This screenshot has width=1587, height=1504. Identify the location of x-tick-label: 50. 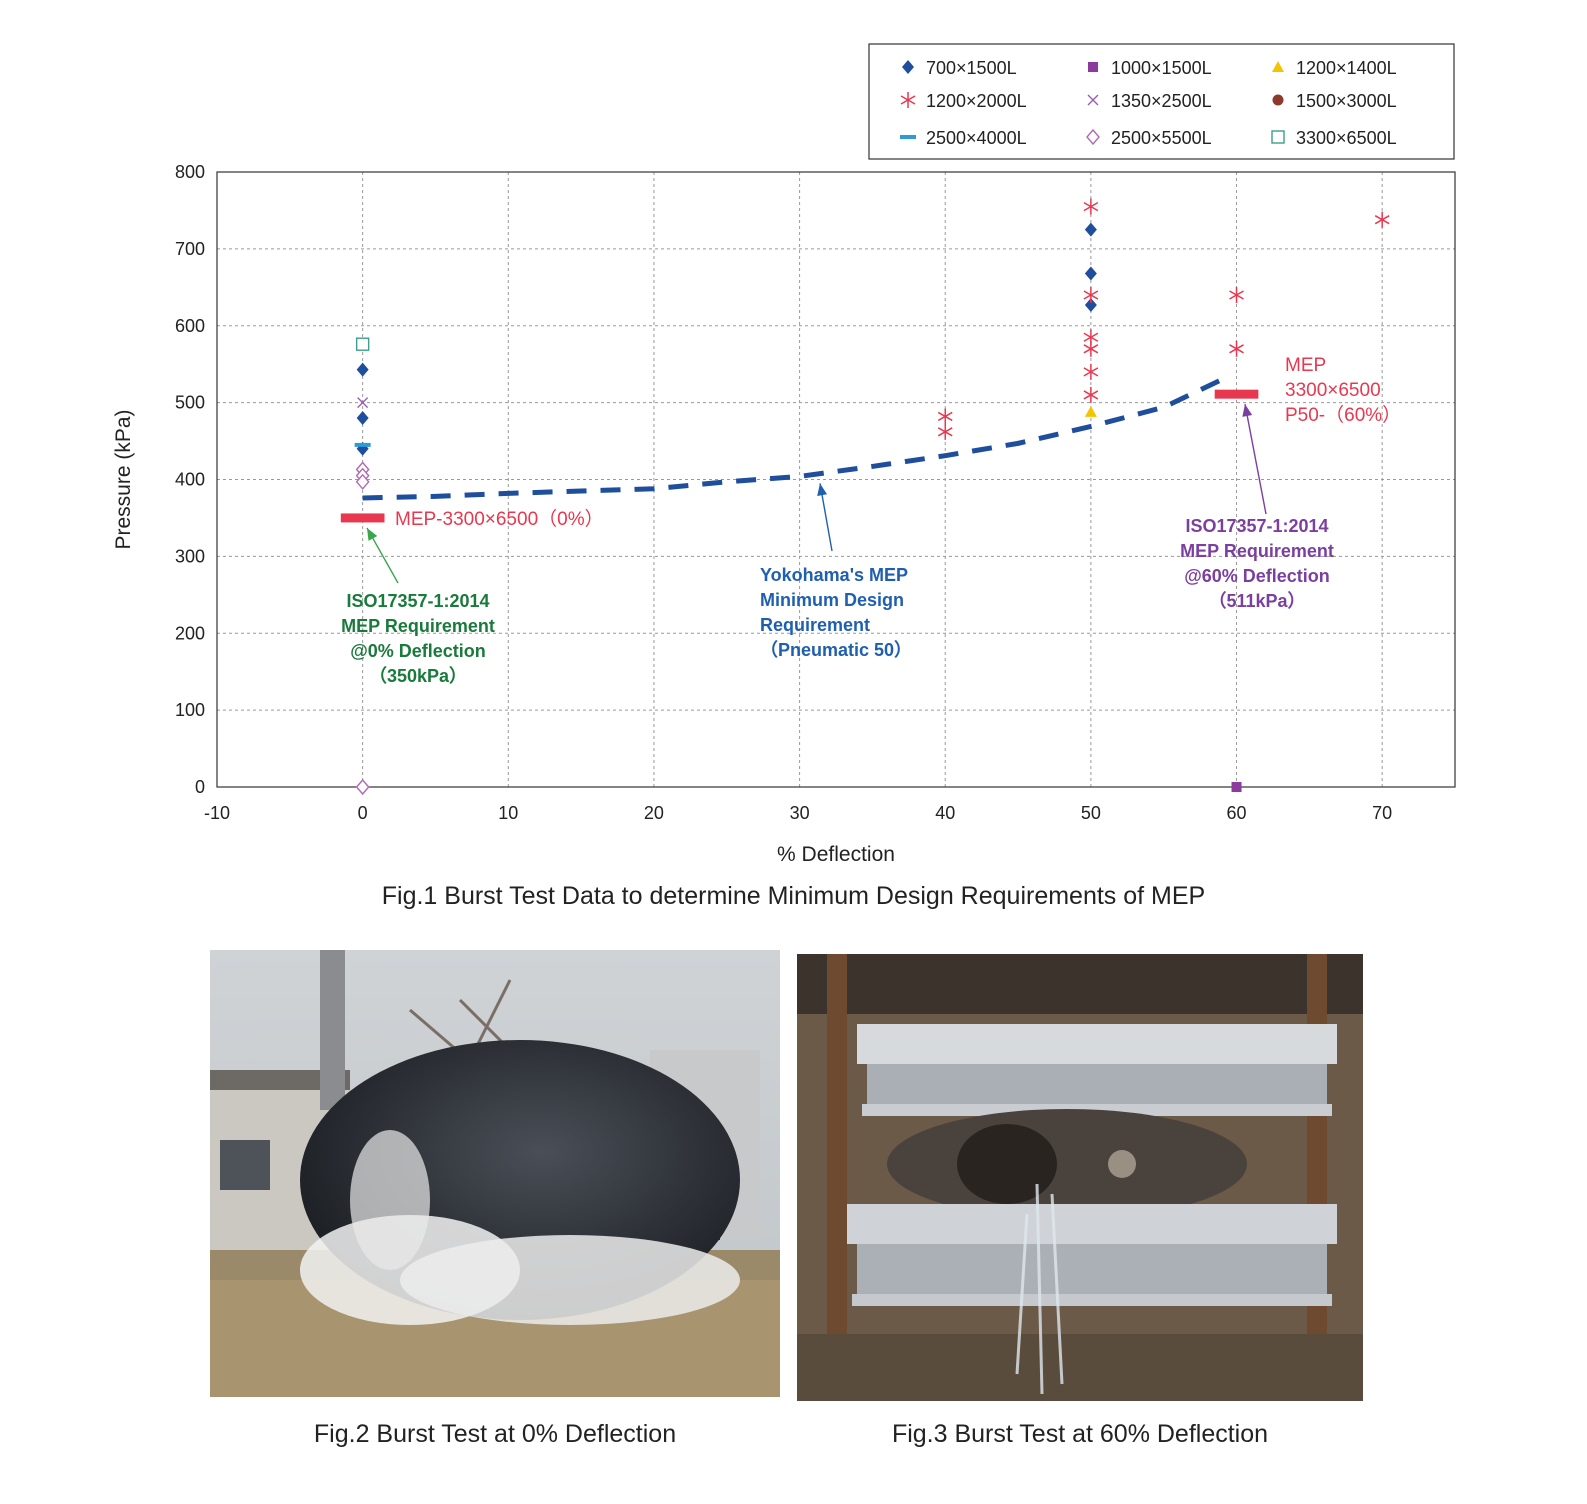
(1091, 813).